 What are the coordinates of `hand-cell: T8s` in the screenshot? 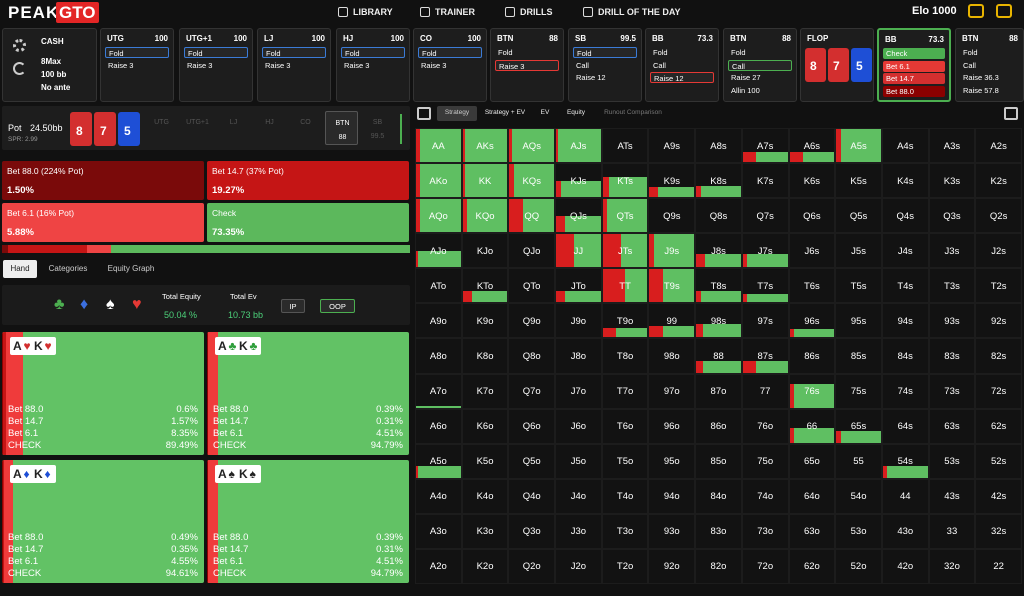 It's located at (718, 286).